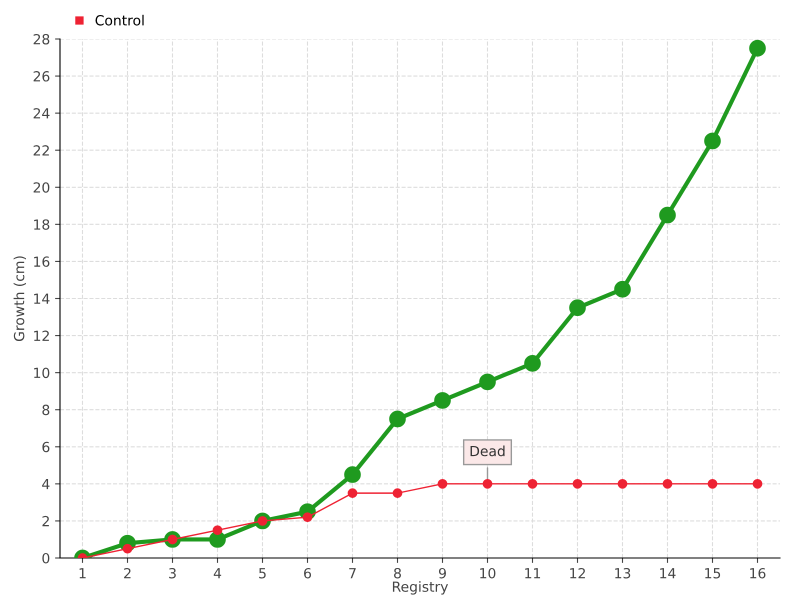  I want to click on y-tick-label: 4, so click(46, 484).